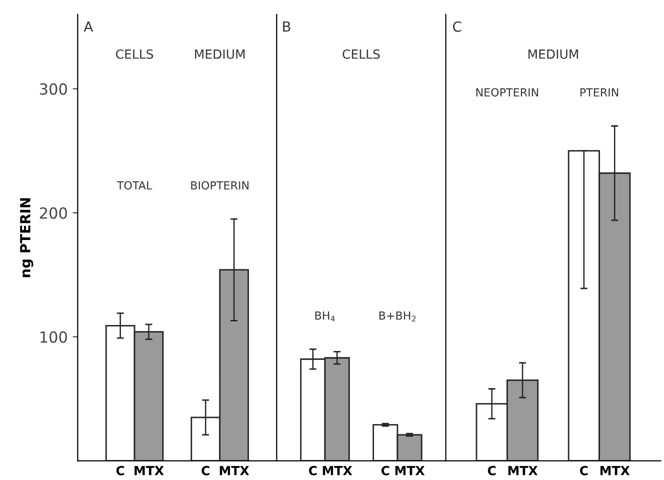 This screenshot has width=664, height=480. Describe the element at coordinates (53, 89) in the screenshot. I see `y-tick-label: 300` at that location.